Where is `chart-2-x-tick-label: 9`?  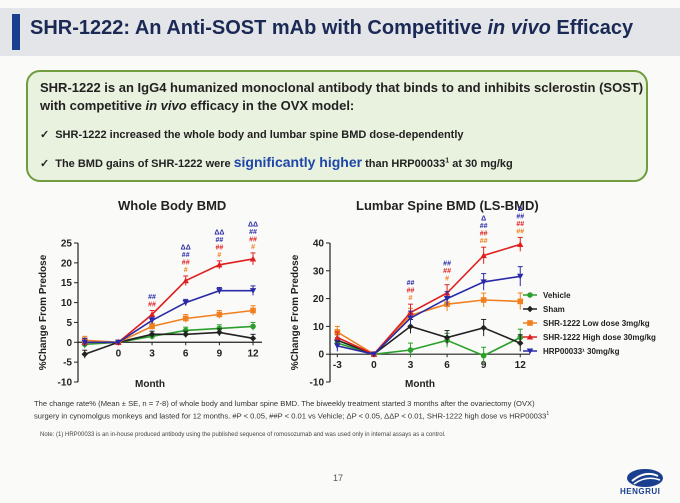
chart-2-x-tick-label: 9 is located at coordinates (484, 365).